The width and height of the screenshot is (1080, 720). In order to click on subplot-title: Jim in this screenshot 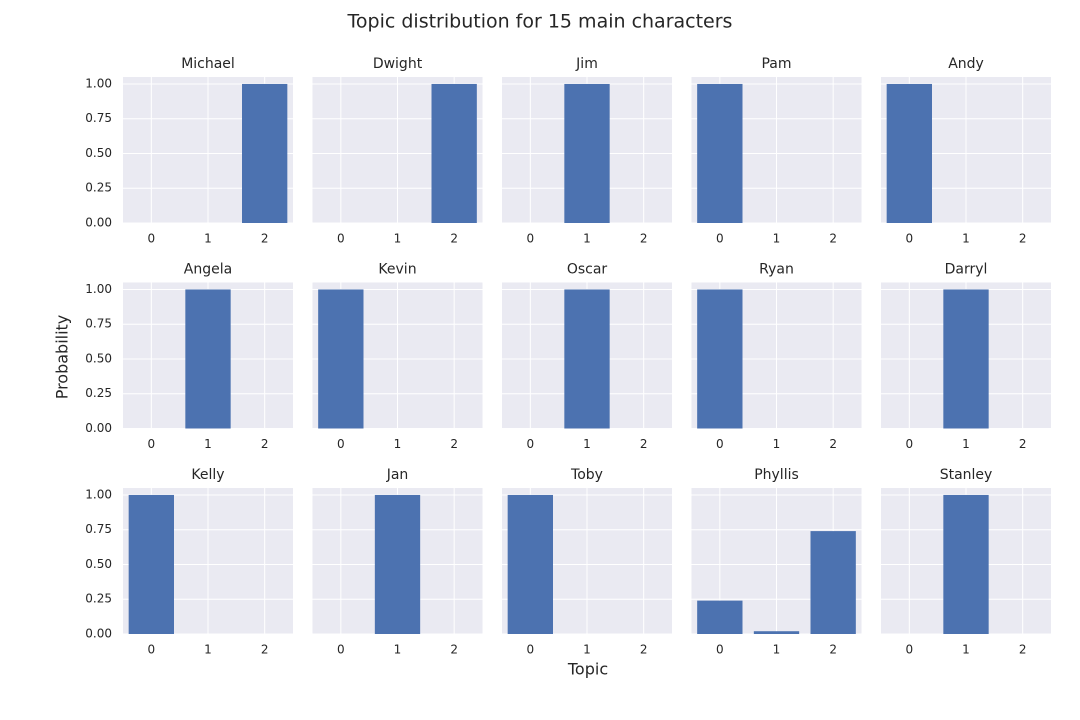, I will do `click(586, 64)`.